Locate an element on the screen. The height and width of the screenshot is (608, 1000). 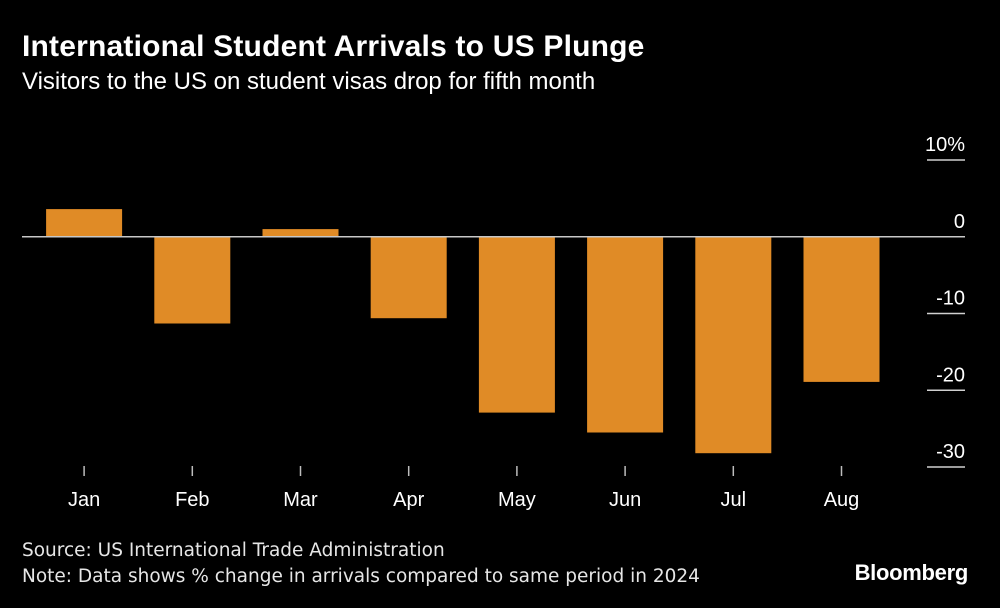
bar-jul is located at coordinates (733, 345).